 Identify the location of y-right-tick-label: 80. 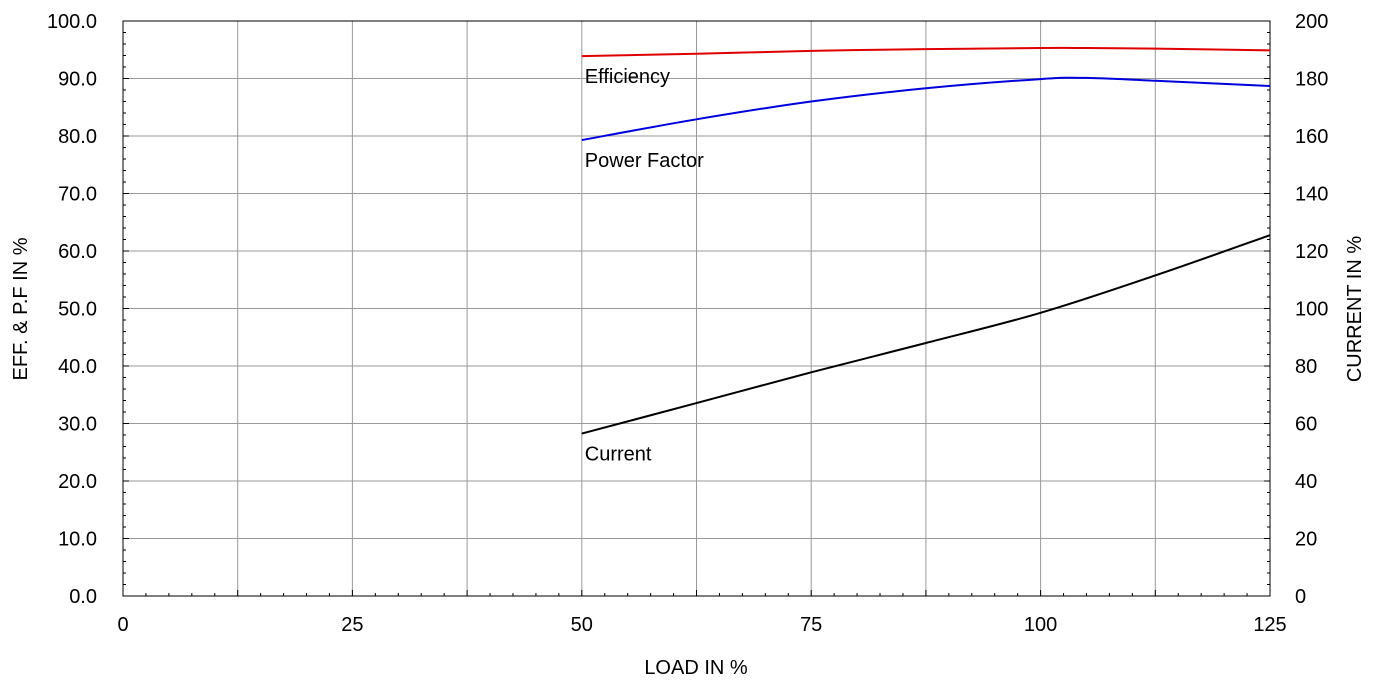
(1306, 367).